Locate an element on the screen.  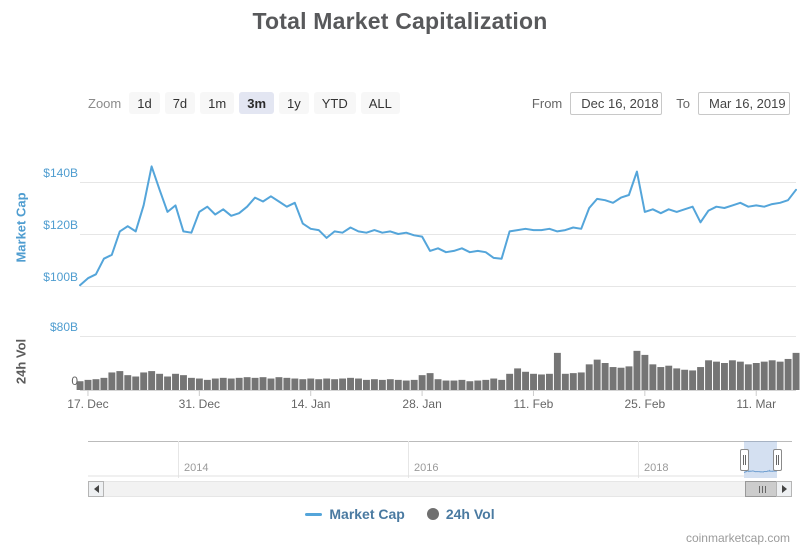
legend: Market Cap 24h Vol is located at coordinates (400, 514).